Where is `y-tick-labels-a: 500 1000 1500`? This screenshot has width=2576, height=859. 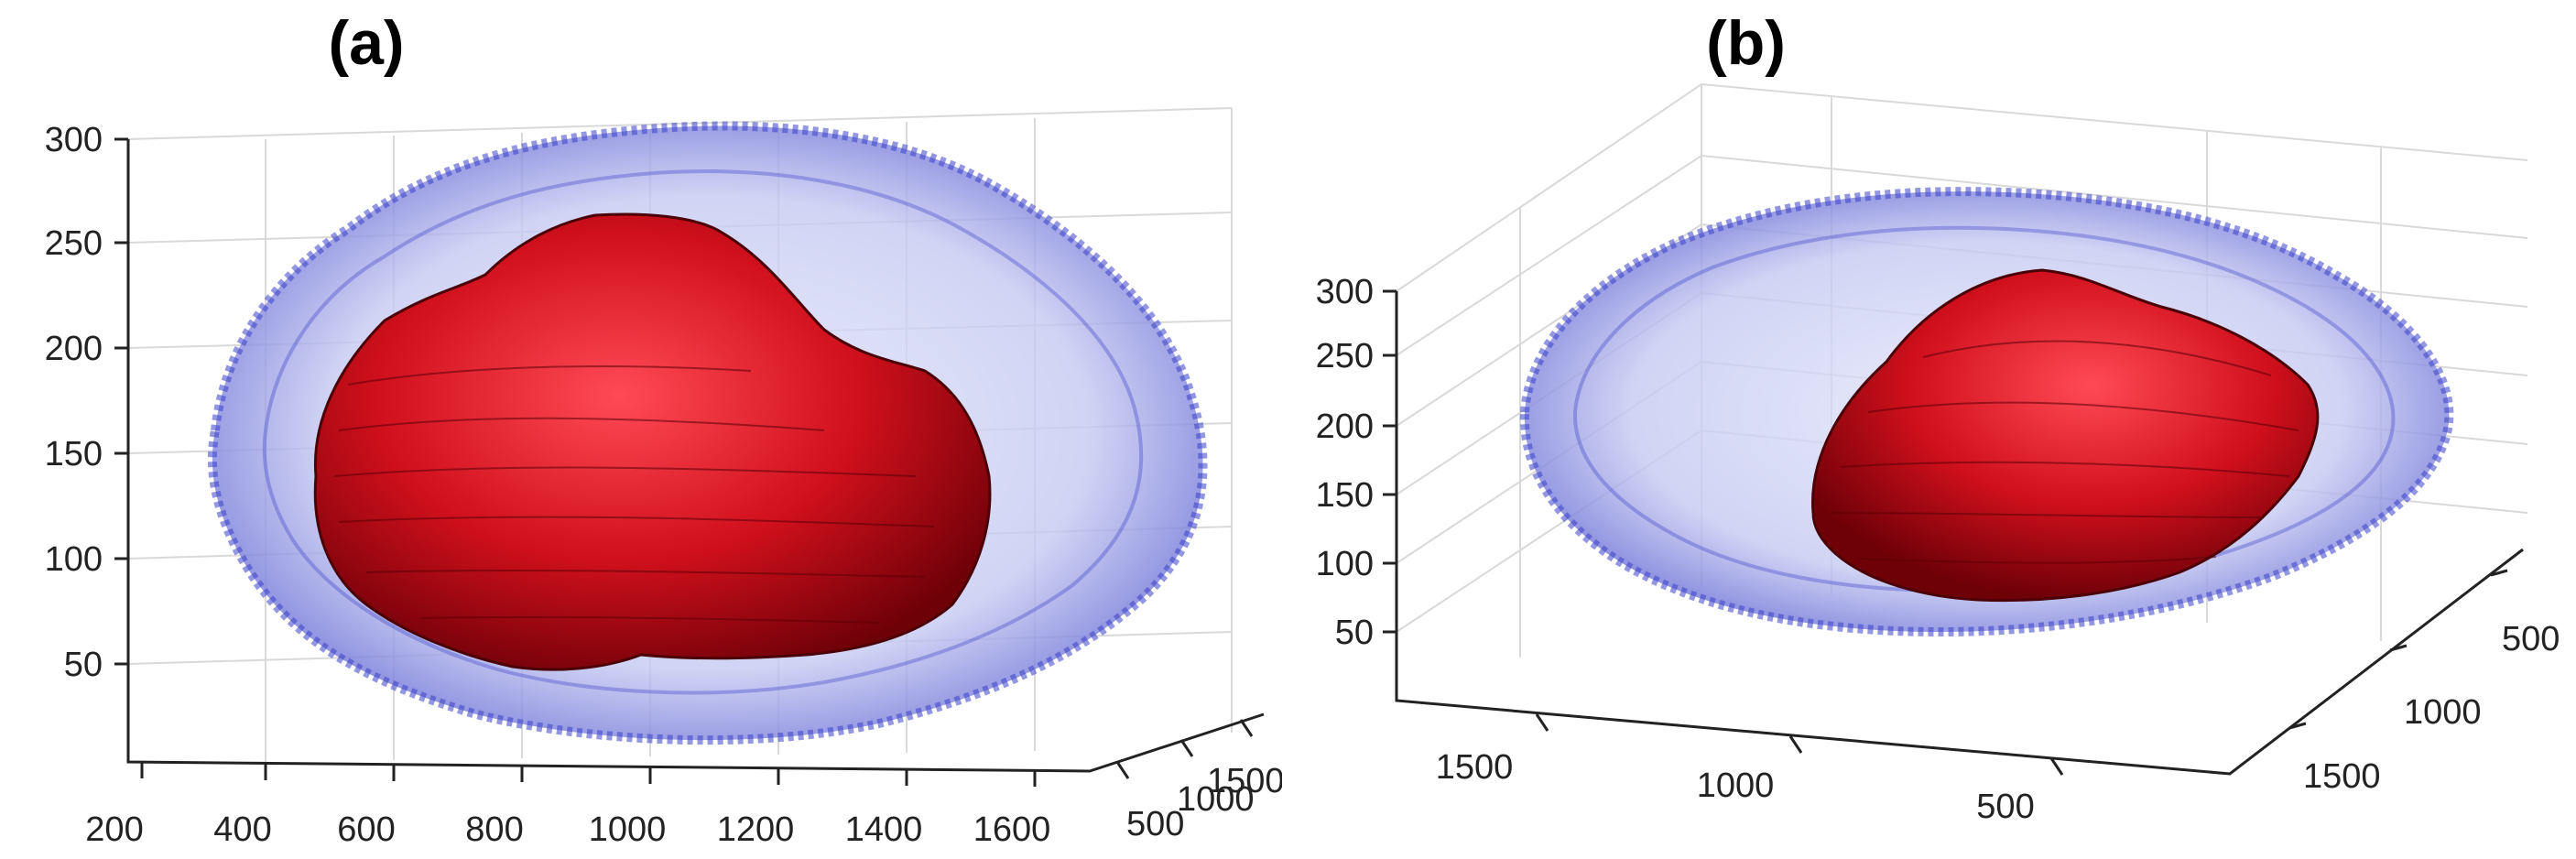 y-tick-labels-a: 500 1000 1500 is located at coordinates (1204, 803).